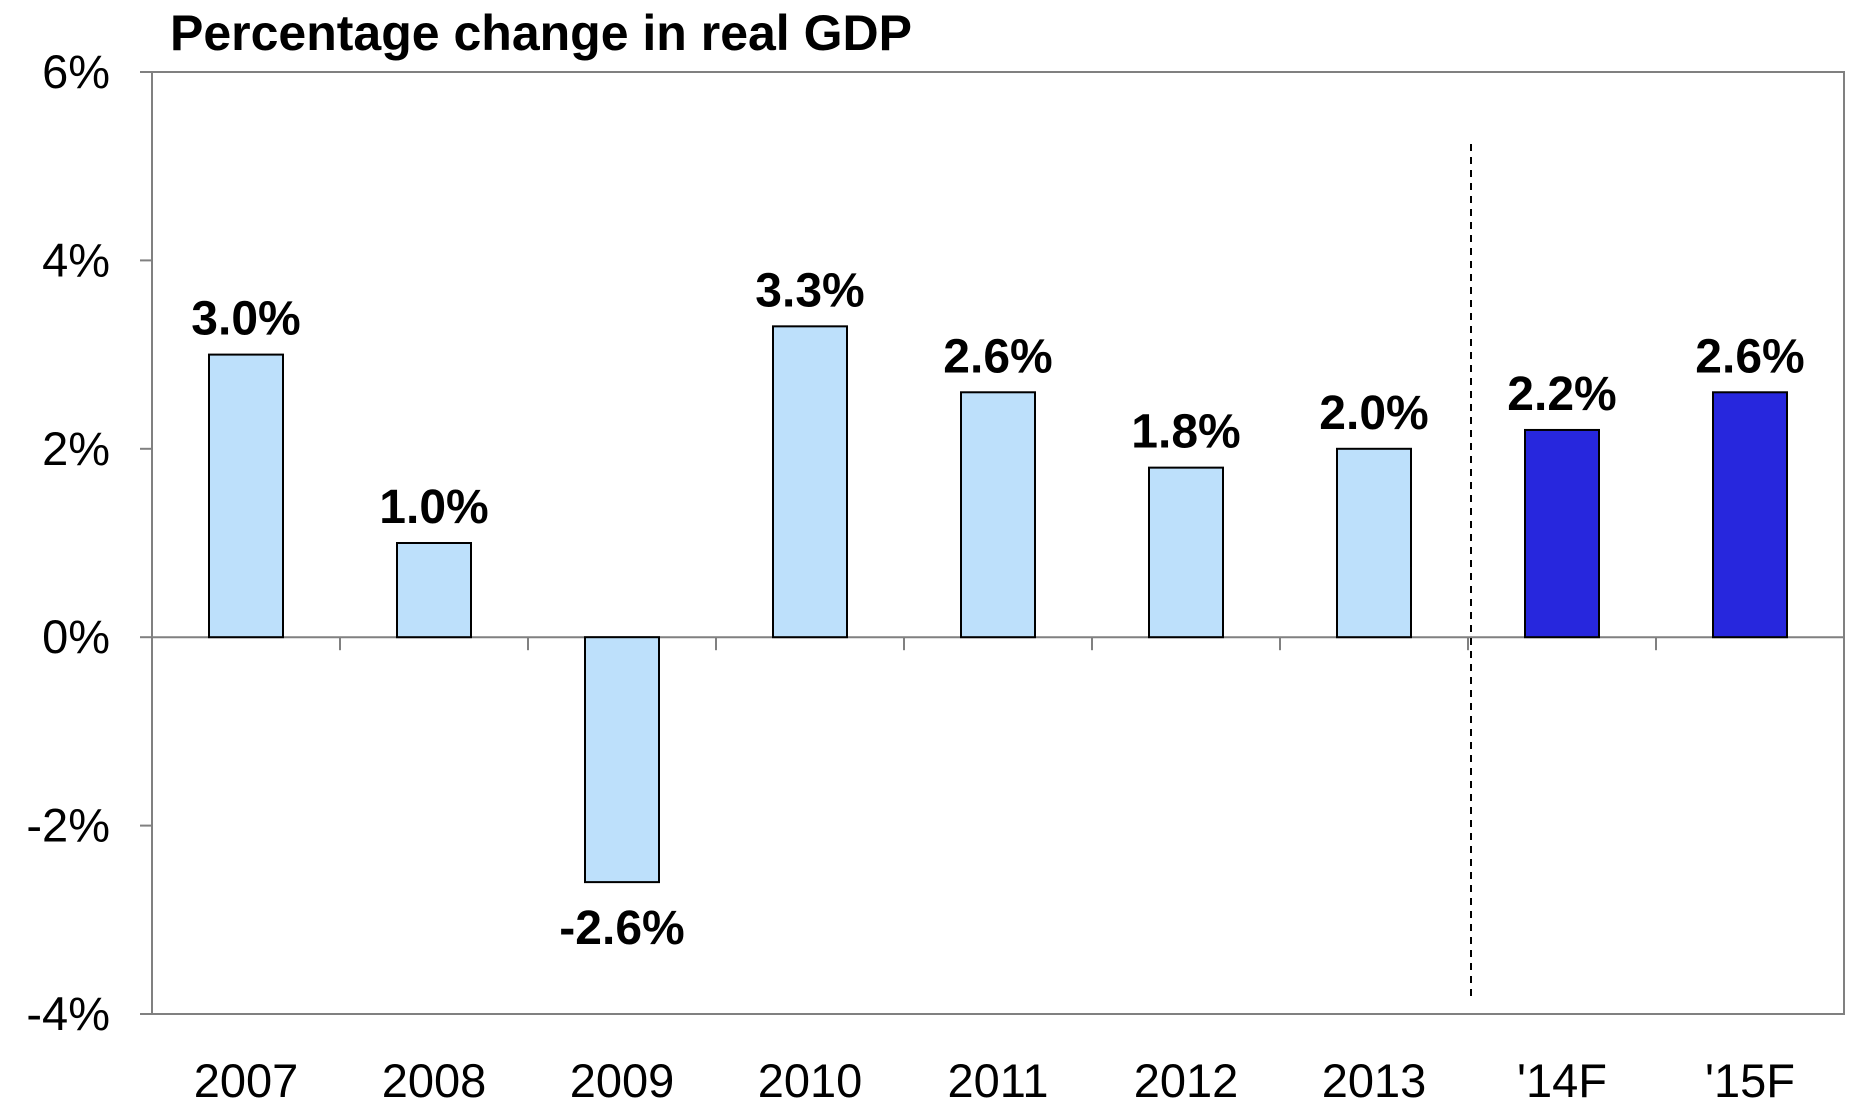 This screenshot has height=1102, width=1852. I want to click on x-tick-label: 2012, so click(1186, 1078).